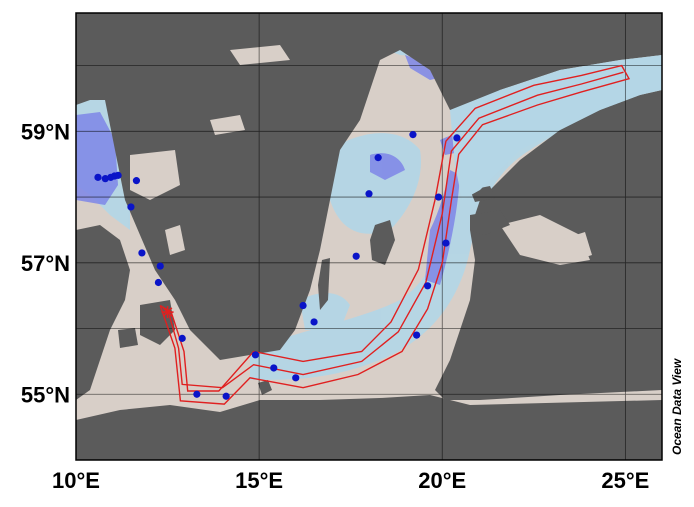  I want to click on x-tick-label: 10°E, so click(76, 480).